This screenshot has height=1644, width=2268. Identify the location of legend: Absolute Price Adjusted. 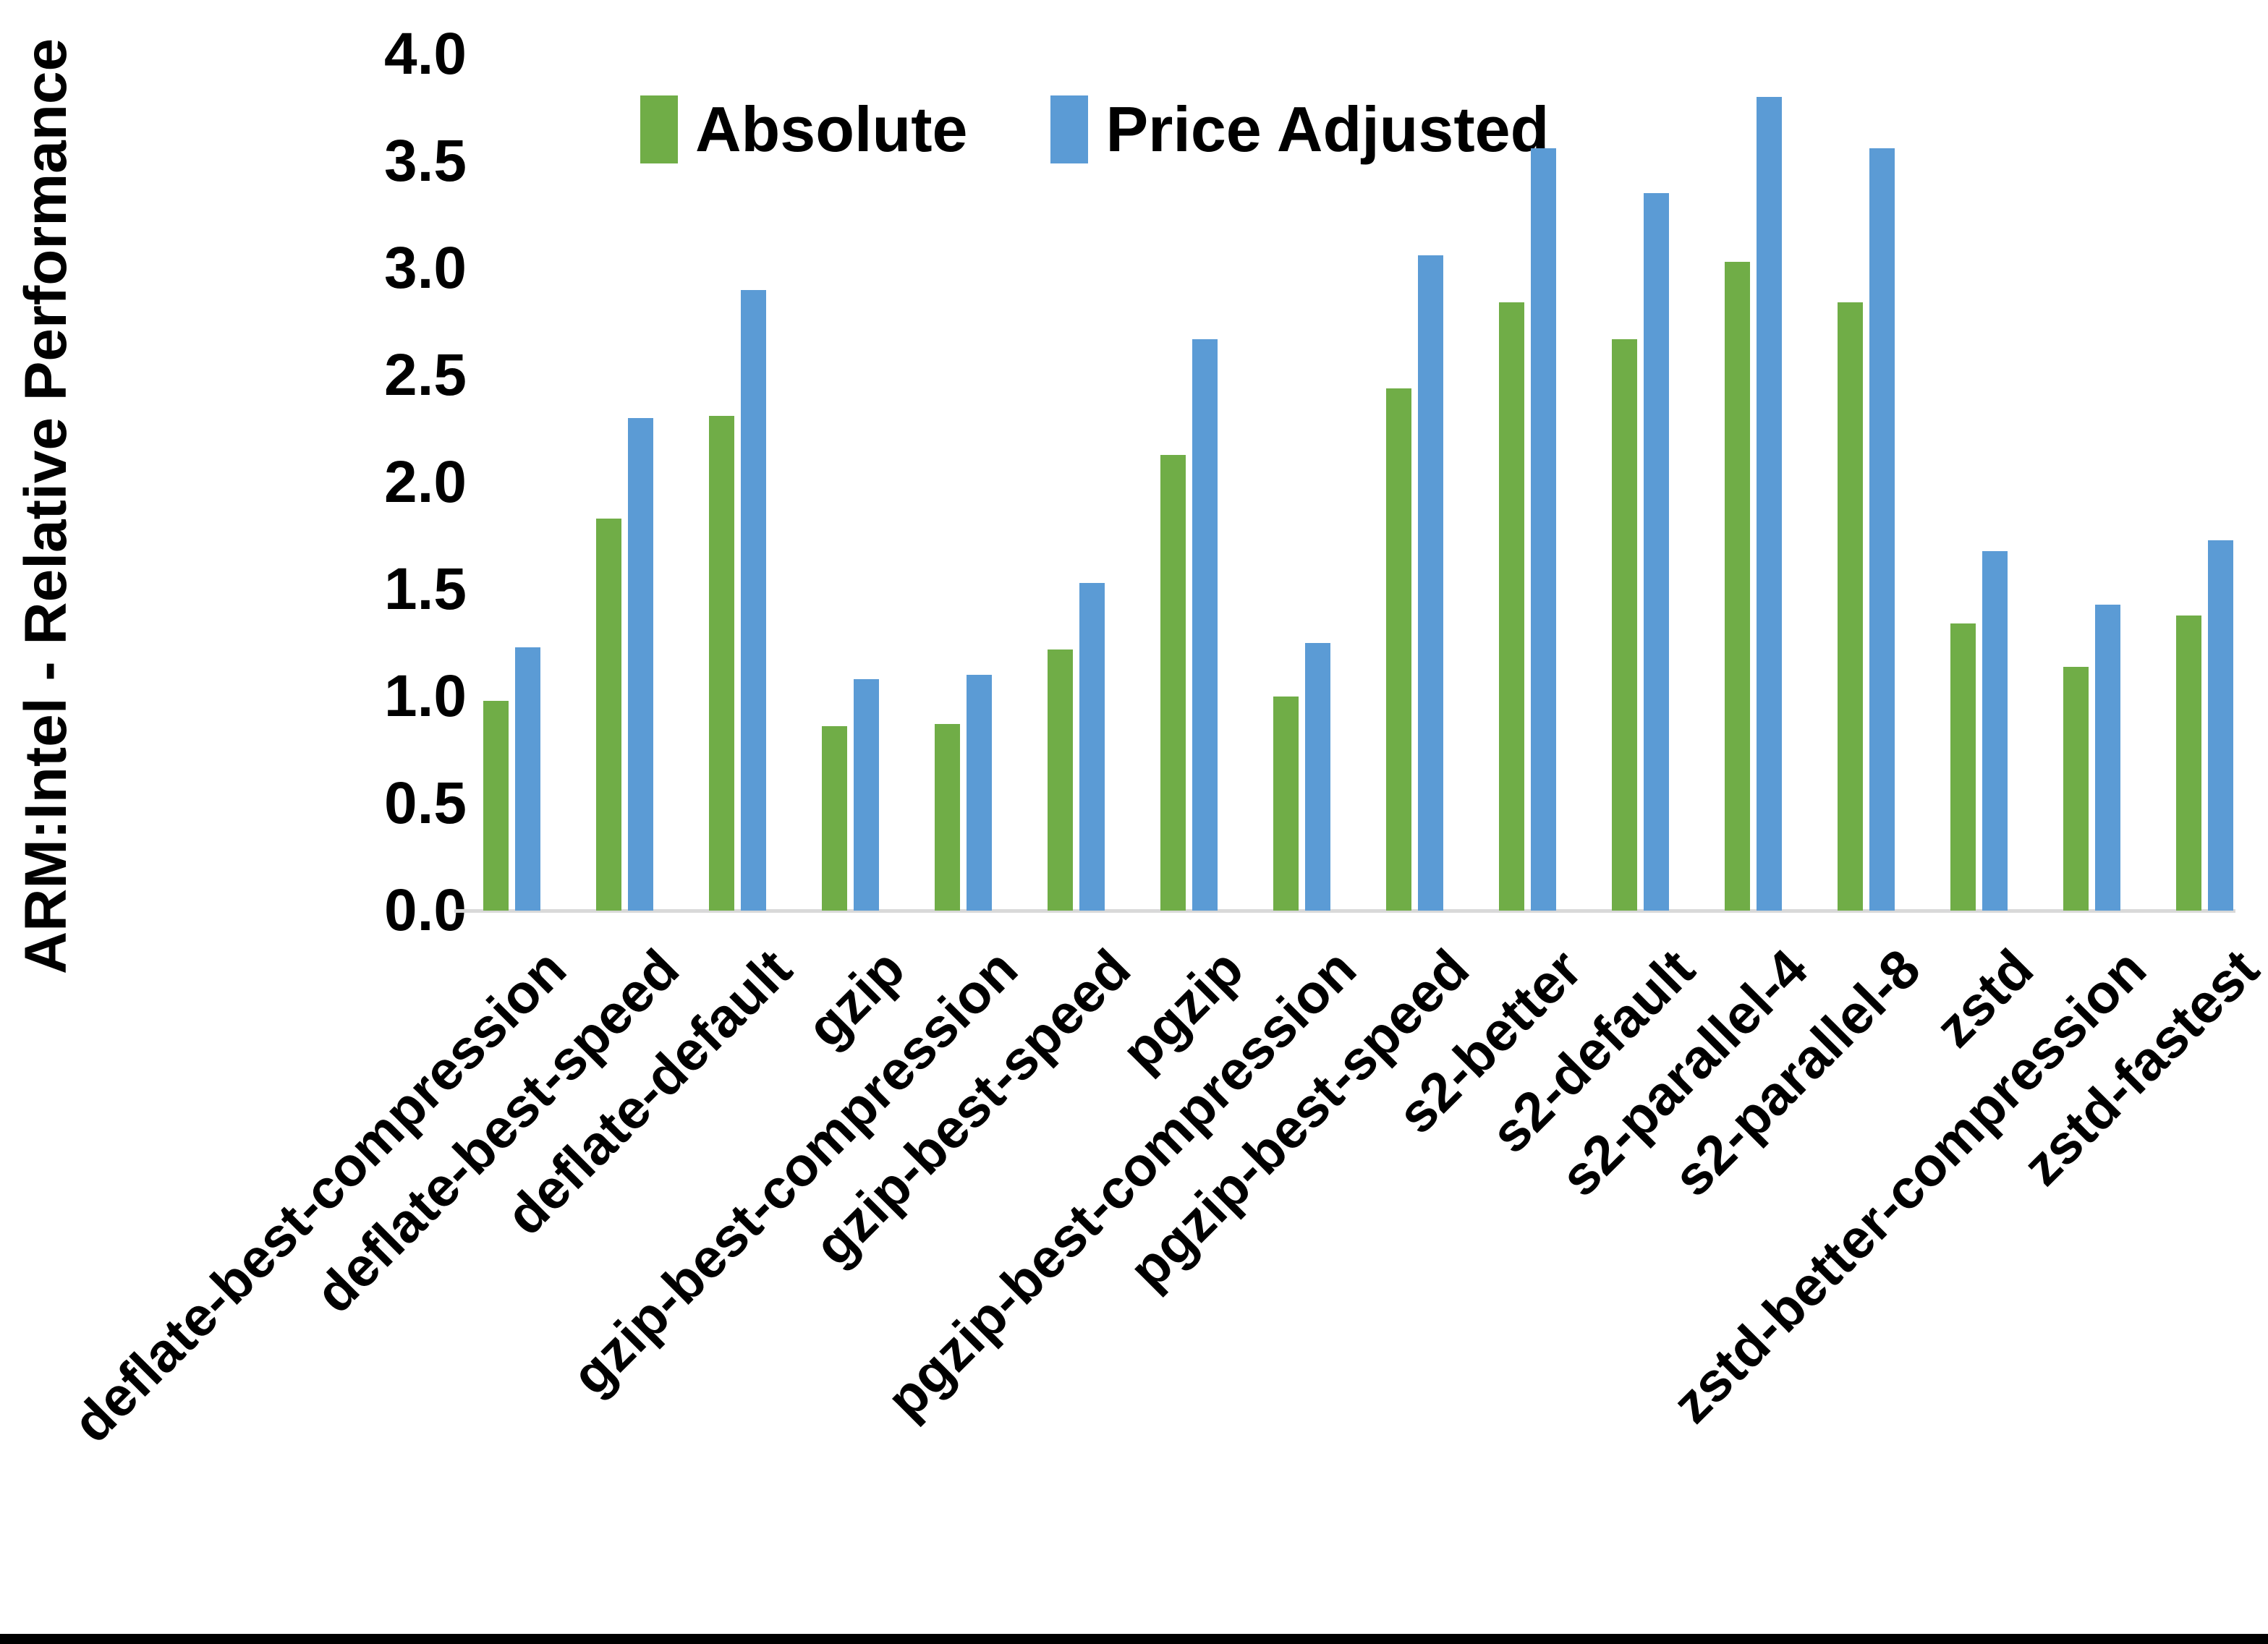
(1094, 129).